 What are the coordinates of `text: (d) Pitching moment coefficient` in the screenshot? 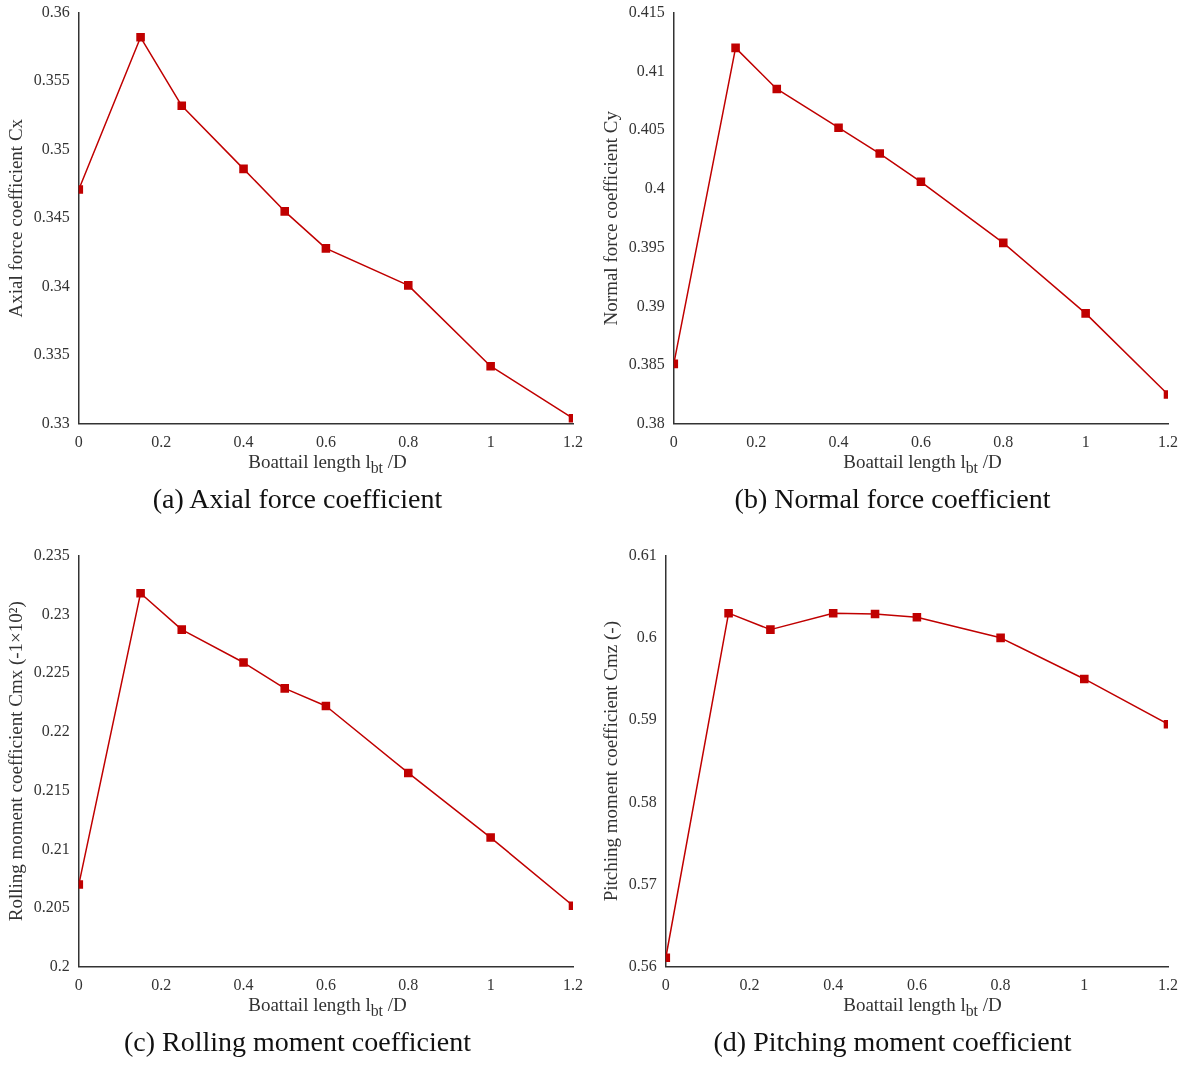 It's located at (892, 1041).